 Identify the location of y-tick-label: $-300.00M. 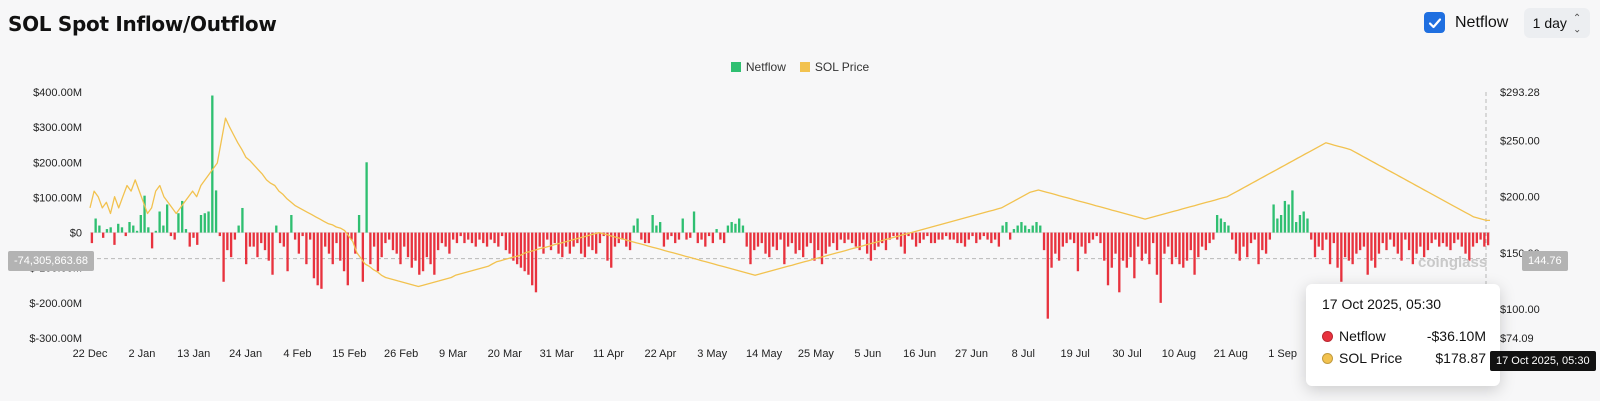
(55, 339).